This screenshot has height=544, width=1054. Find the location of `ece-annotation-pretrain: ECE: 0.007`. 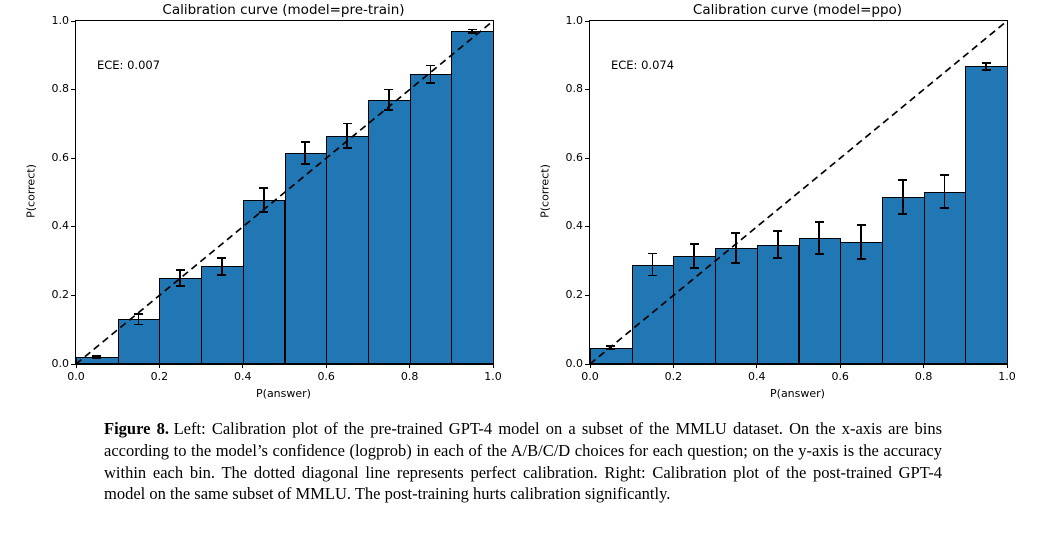

ece-annotation-pretrain: ECE: 0.007 is located at coordinates (129, 65).